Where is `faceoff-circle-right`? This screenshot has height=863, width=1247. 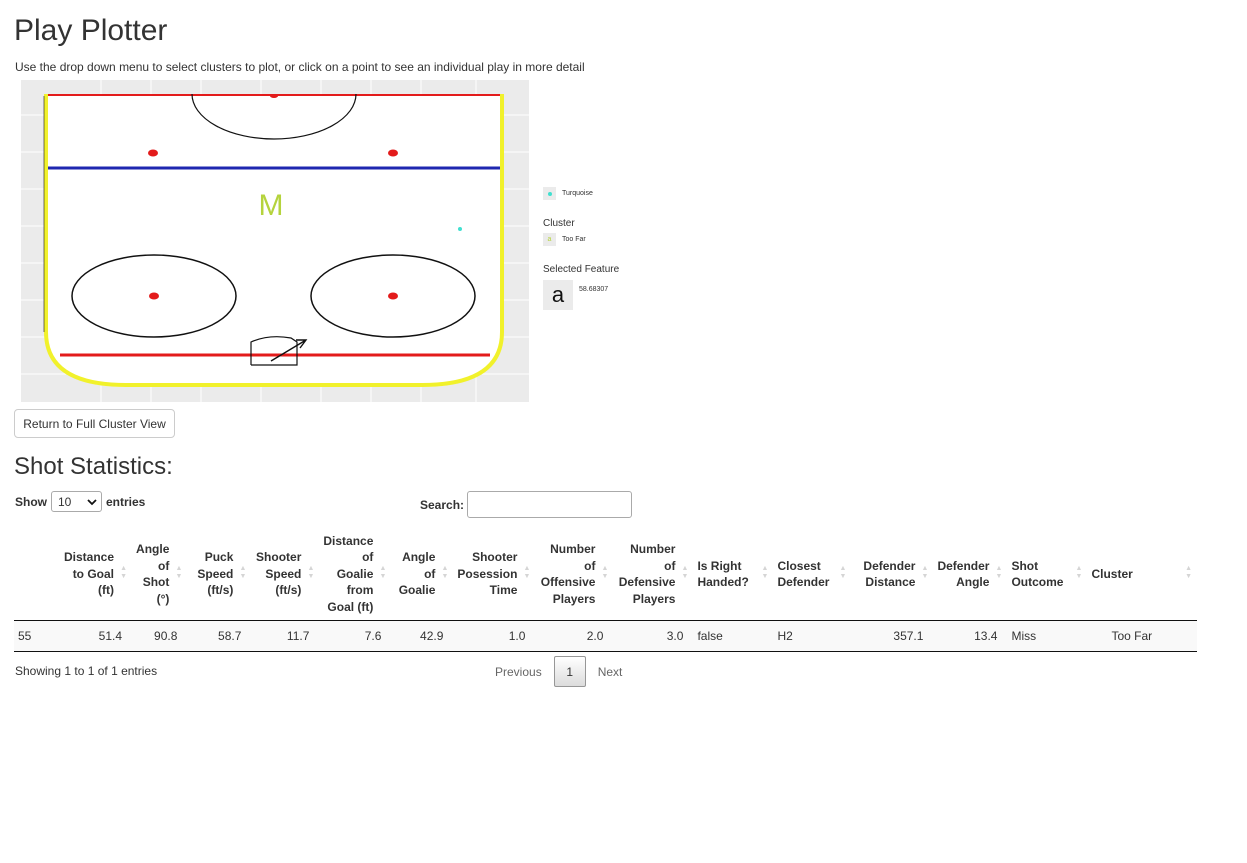
faceoff-circle-right is located at coordinates (393, 296).